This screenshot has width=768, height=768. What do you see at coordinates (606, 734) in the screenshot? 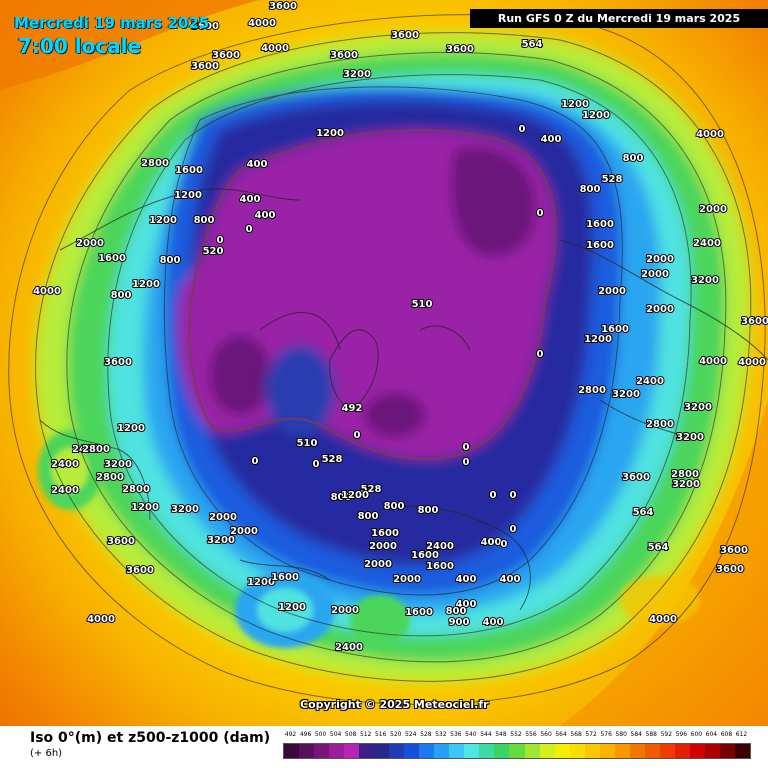
I see `scale-value-label: 576` at bounding box center [606, 734].